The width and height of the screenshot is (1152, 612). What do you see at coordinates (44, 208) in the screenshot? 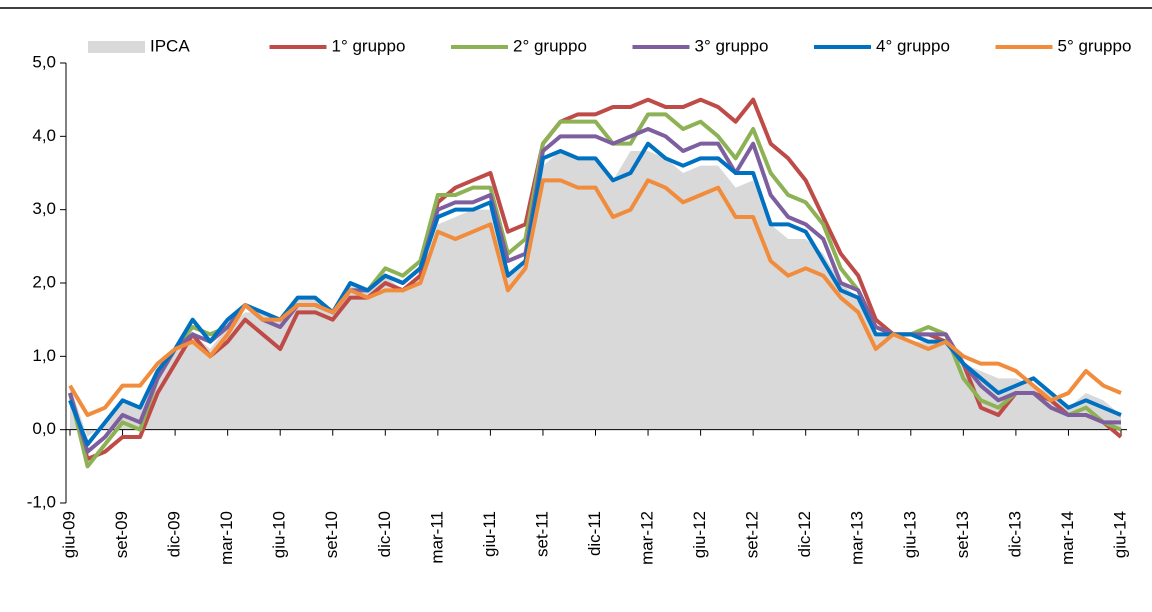
I see `y-tick-label: 3,0` at bounding box center [44, 208].